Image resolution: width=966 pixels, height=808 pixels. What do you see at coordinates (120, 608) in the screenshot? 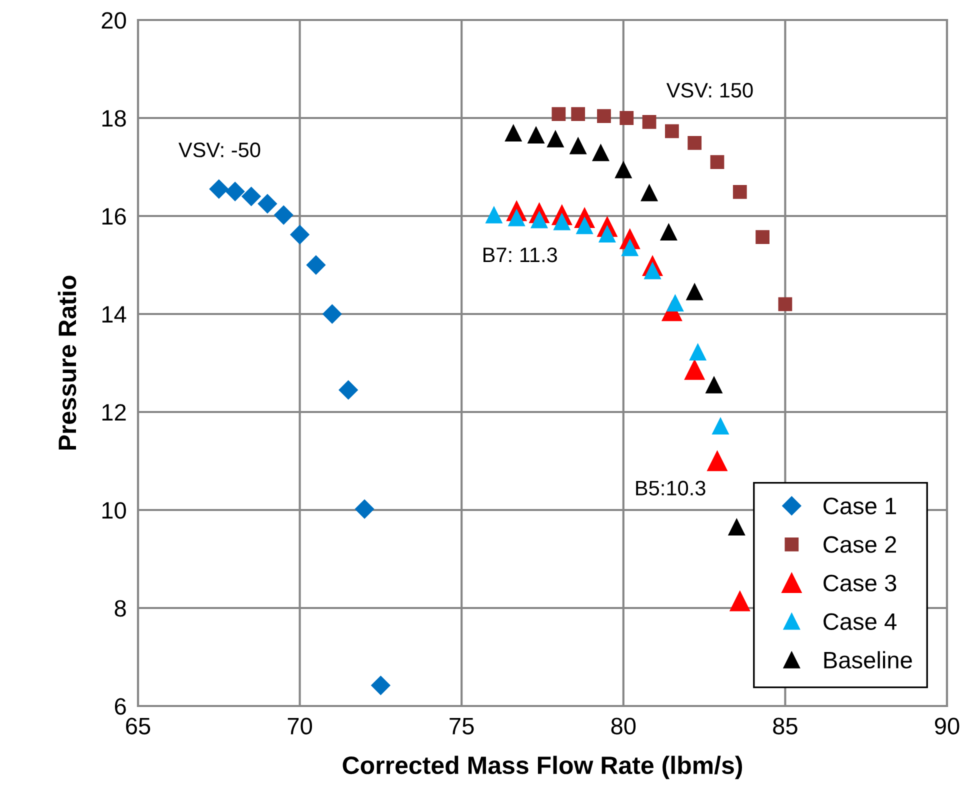
I see `y-tick-label: 8` at bounding box center [120, 608].